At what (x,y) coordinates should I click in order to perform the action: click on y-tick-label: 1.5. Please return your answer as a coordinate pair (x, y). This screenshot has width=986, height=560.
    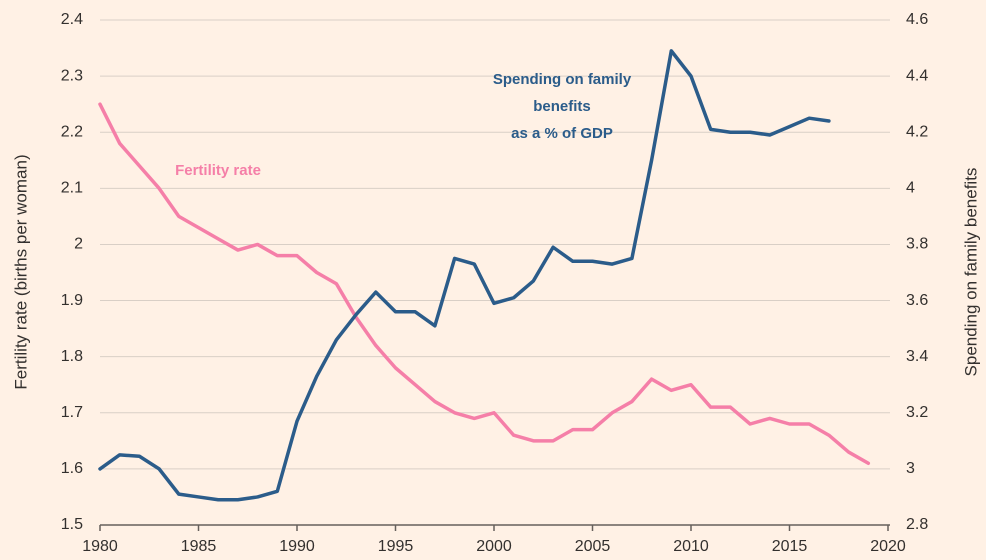
    Looking at the image, I should click on (72, 524).